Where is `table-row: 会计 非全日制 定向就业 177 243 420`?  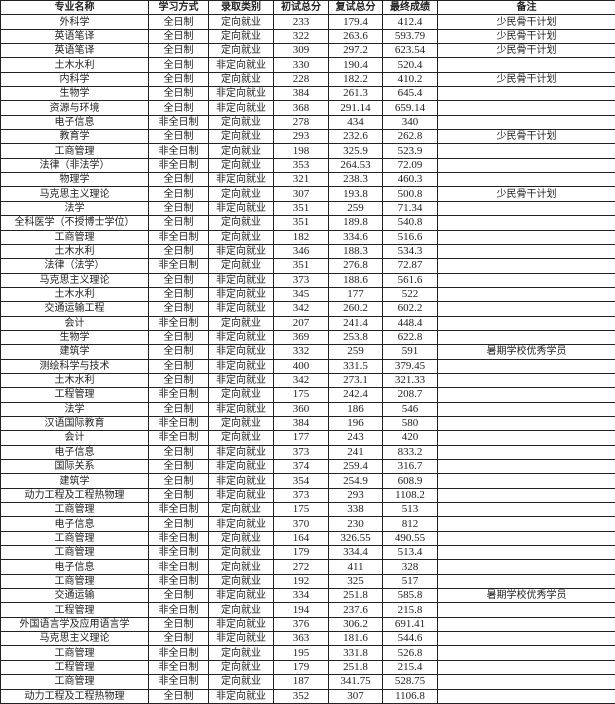
table-row: 会计 非全日制 定向就业 177 243 420 is located at coordinates (307, 438).